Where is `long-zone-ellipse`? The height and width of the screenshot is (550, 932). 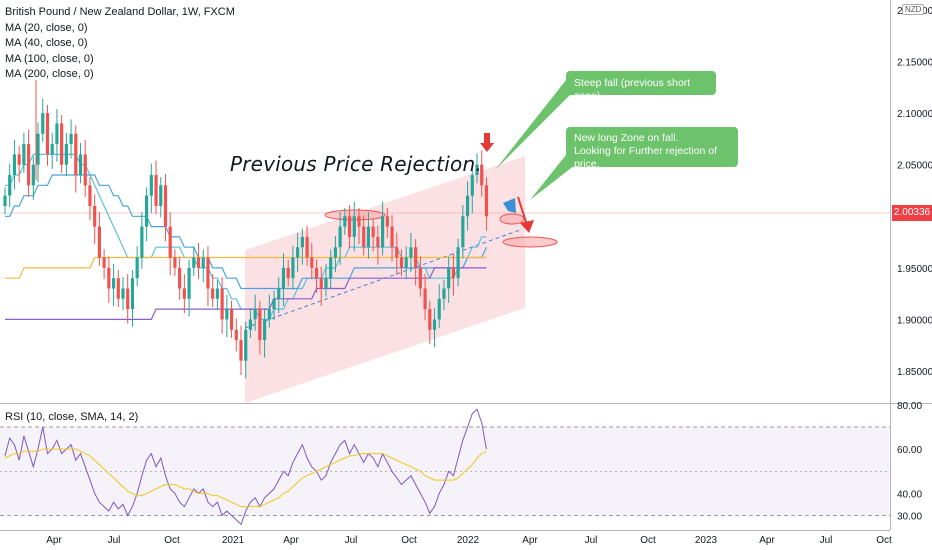 long-zone-ellipse is located at coordinates (530, 242).